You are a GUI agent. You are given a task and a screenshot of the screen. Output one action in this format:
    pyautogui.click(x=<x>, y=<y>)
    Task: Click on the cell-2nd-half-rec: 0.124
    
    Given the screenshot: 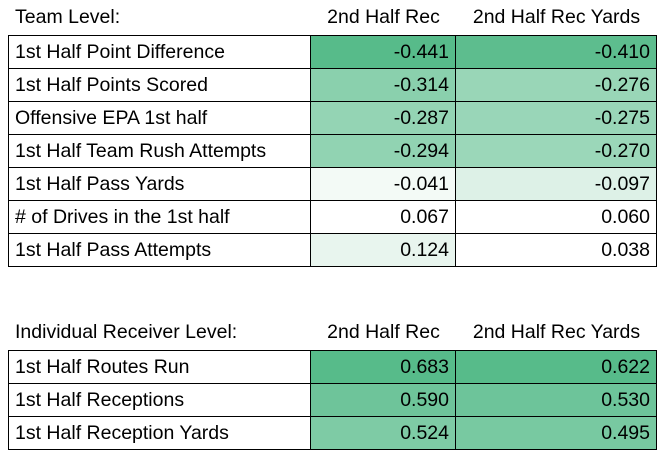 What is the action you would take?
    pyautogui.click(x=383, y=250)
    